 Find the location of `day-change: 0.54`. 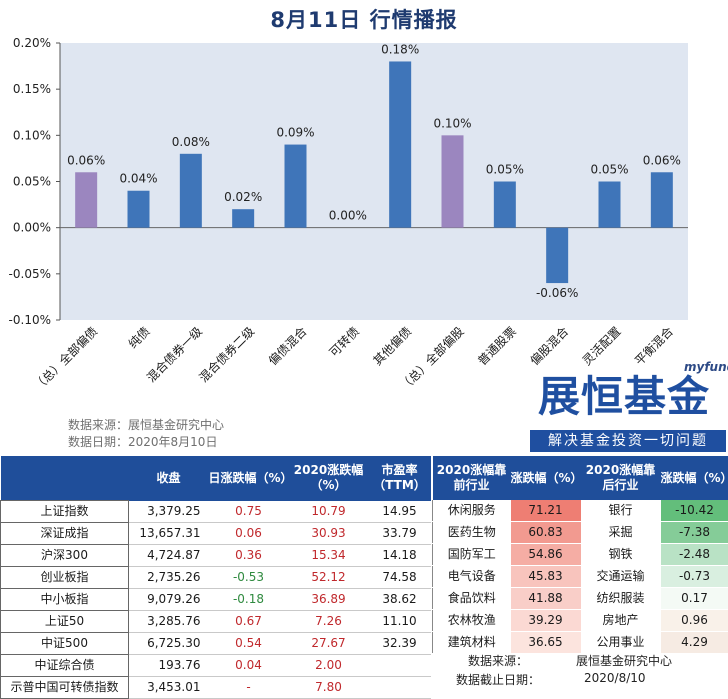

day-change: 0.54 is located at coordinates (249, 644).